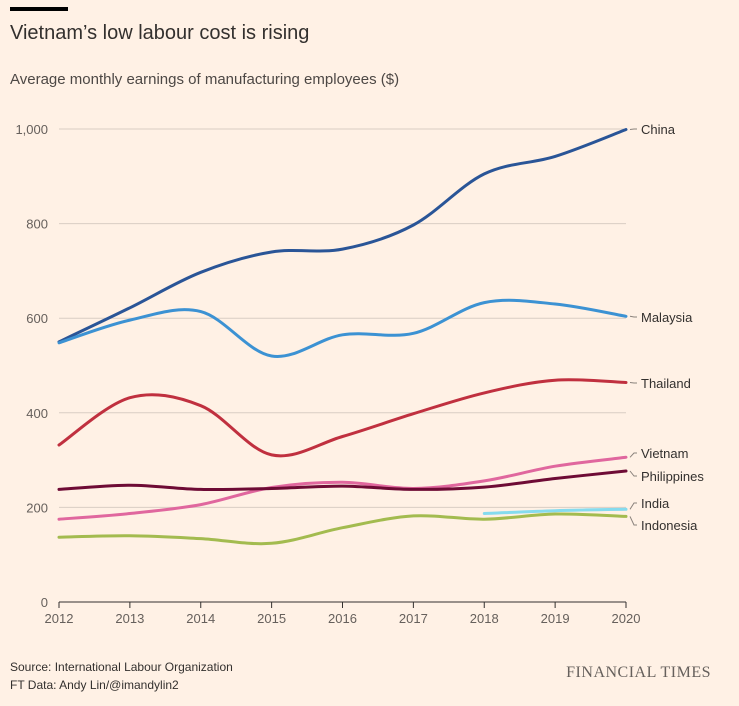 The width and height of the screenshot is (739, 706). Describe the element at coordinates (633, 129) in the screenshot. I see `leader-china` at that location.